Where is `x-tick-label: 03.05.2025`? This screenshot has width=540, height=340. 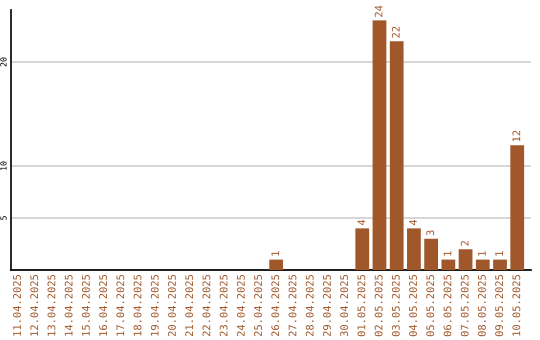
x-tick-label: 03.05.2025 is located at coordinates (396, 305).